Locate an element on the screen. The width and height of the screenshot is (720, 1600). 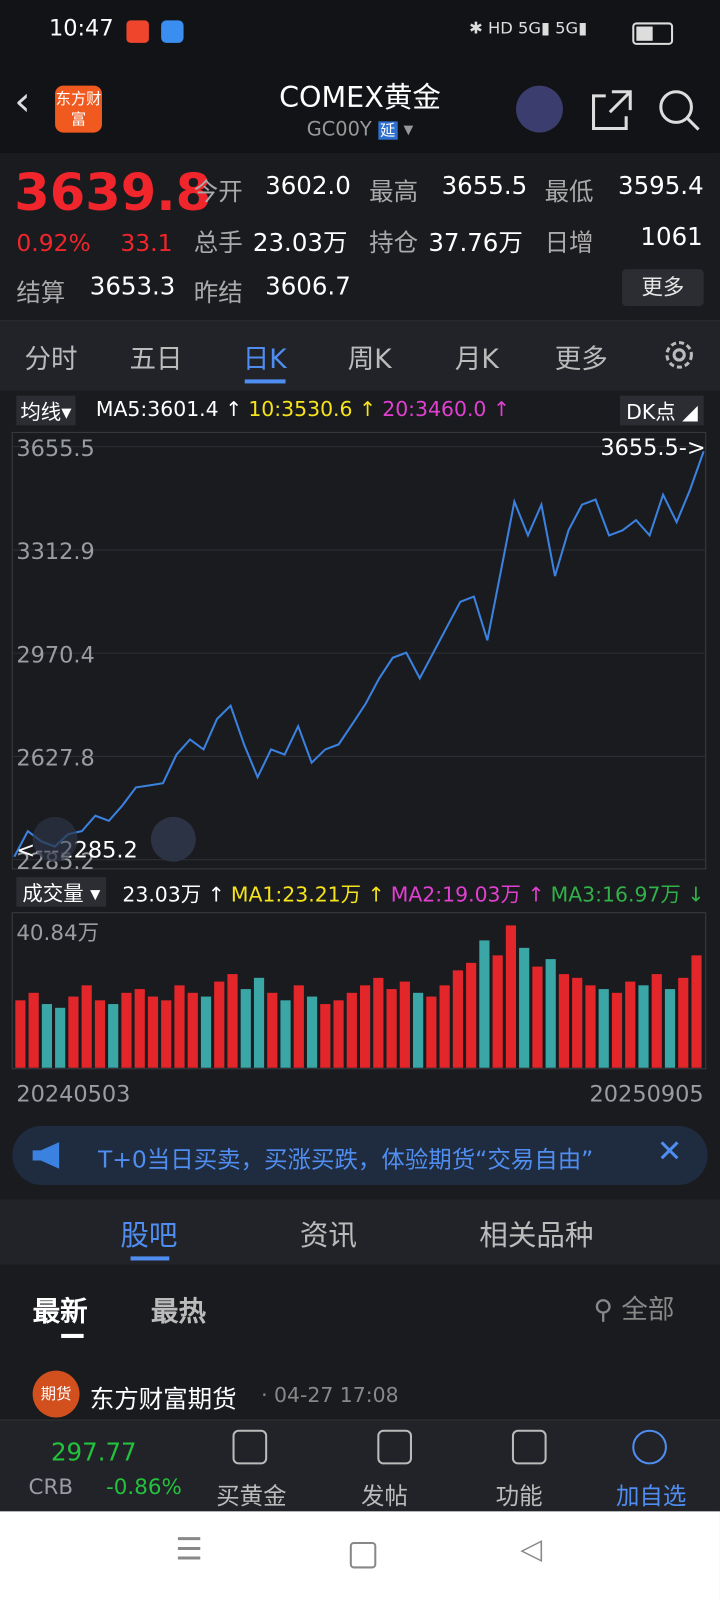
settings-icon is located at coordinates (679, 355).